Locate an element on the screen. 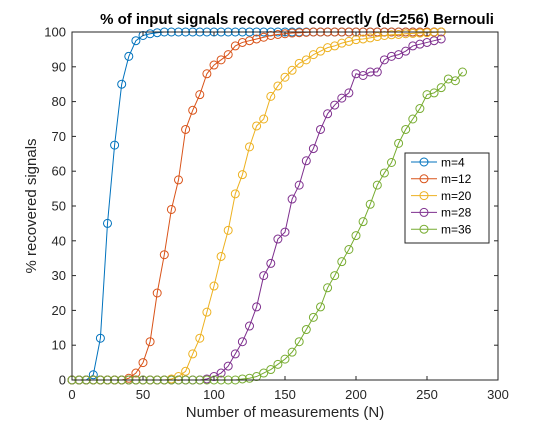  x-tick-label: 50 is located at coordinates (143, 394).